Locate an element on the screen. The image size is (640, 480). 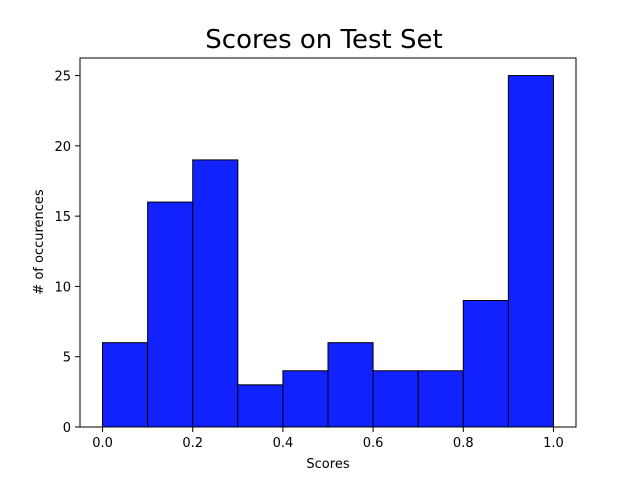
y-tick-label-0: 0 is located at coordinates (67, 428).